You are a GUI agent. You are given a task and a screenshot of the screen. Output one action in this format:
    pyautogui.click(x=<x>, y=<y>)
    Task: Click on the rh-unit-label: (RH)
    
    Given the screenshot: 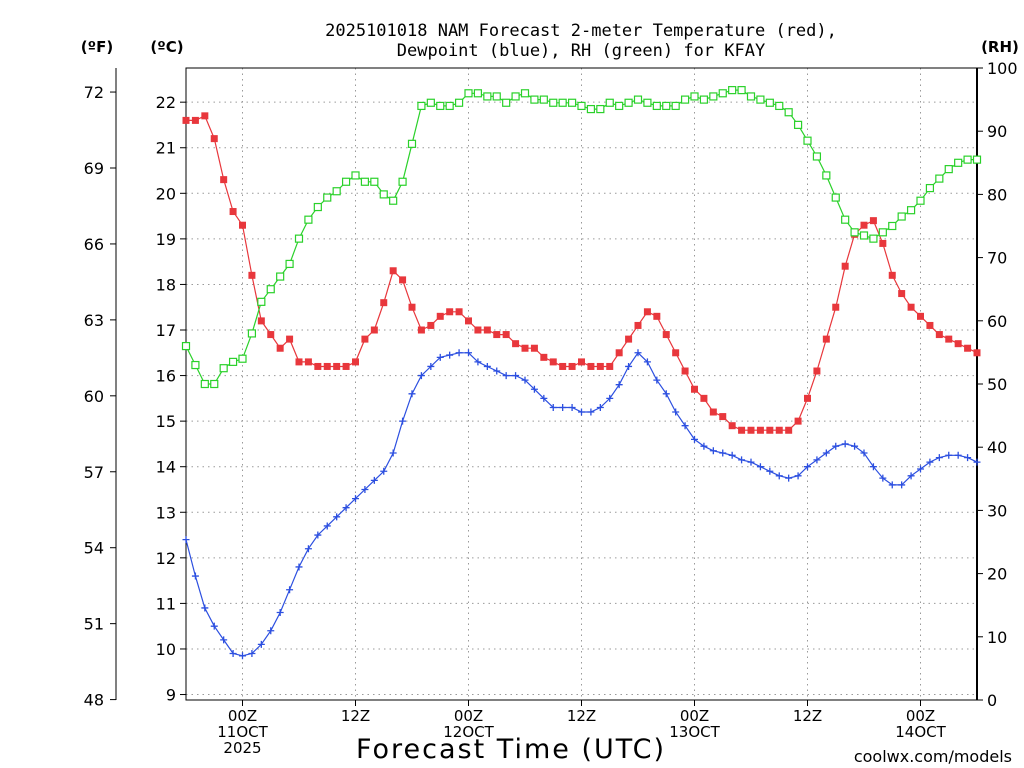 What is the action you would take?
    pyautogui.click(x=1000, y=47)
    